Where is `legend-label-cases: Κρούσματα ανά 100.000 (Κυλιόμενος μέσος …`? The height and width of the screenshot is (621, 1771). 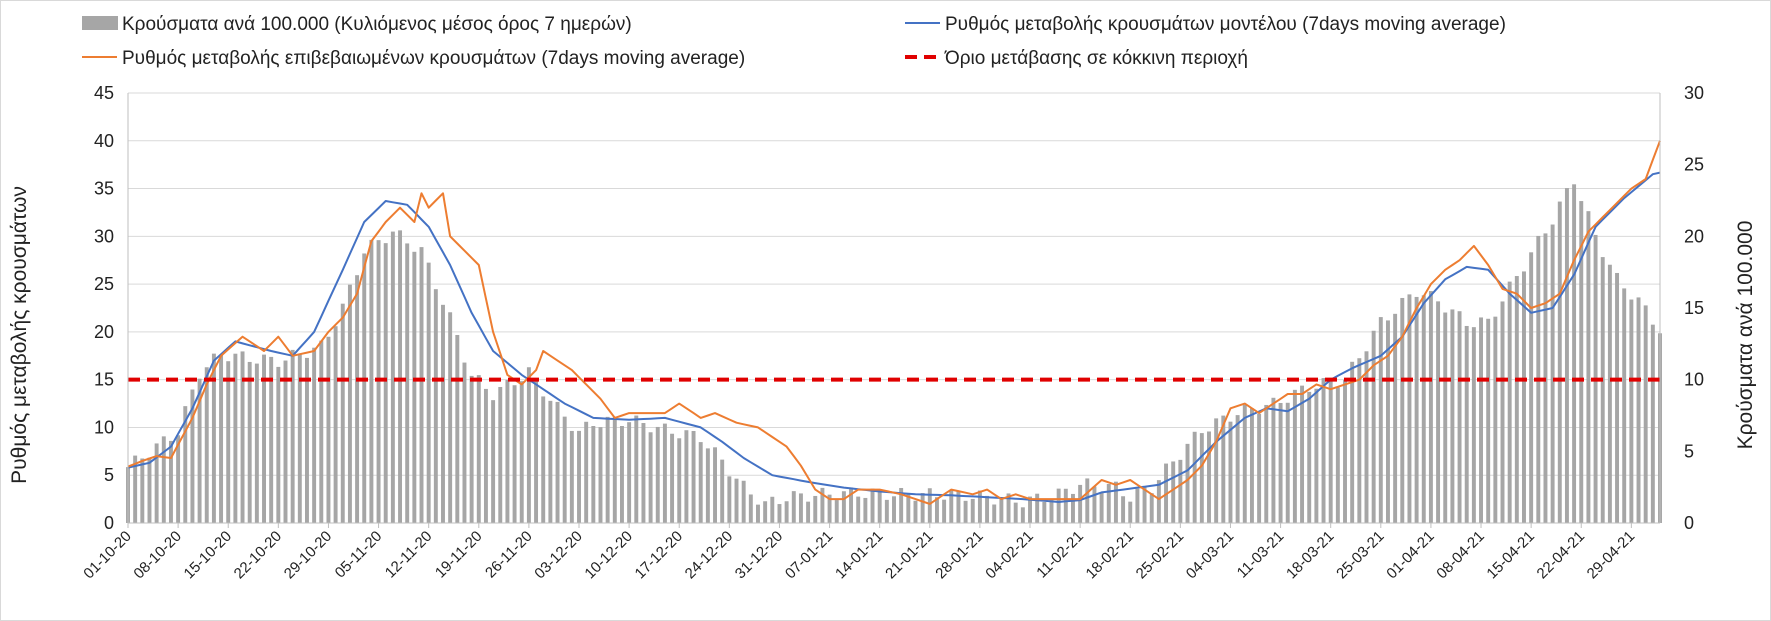
legend-label-cases: Κρούσματα ανά 100.000 (Κυλιόμενος μέσος … is located at coordinates (377, 24).